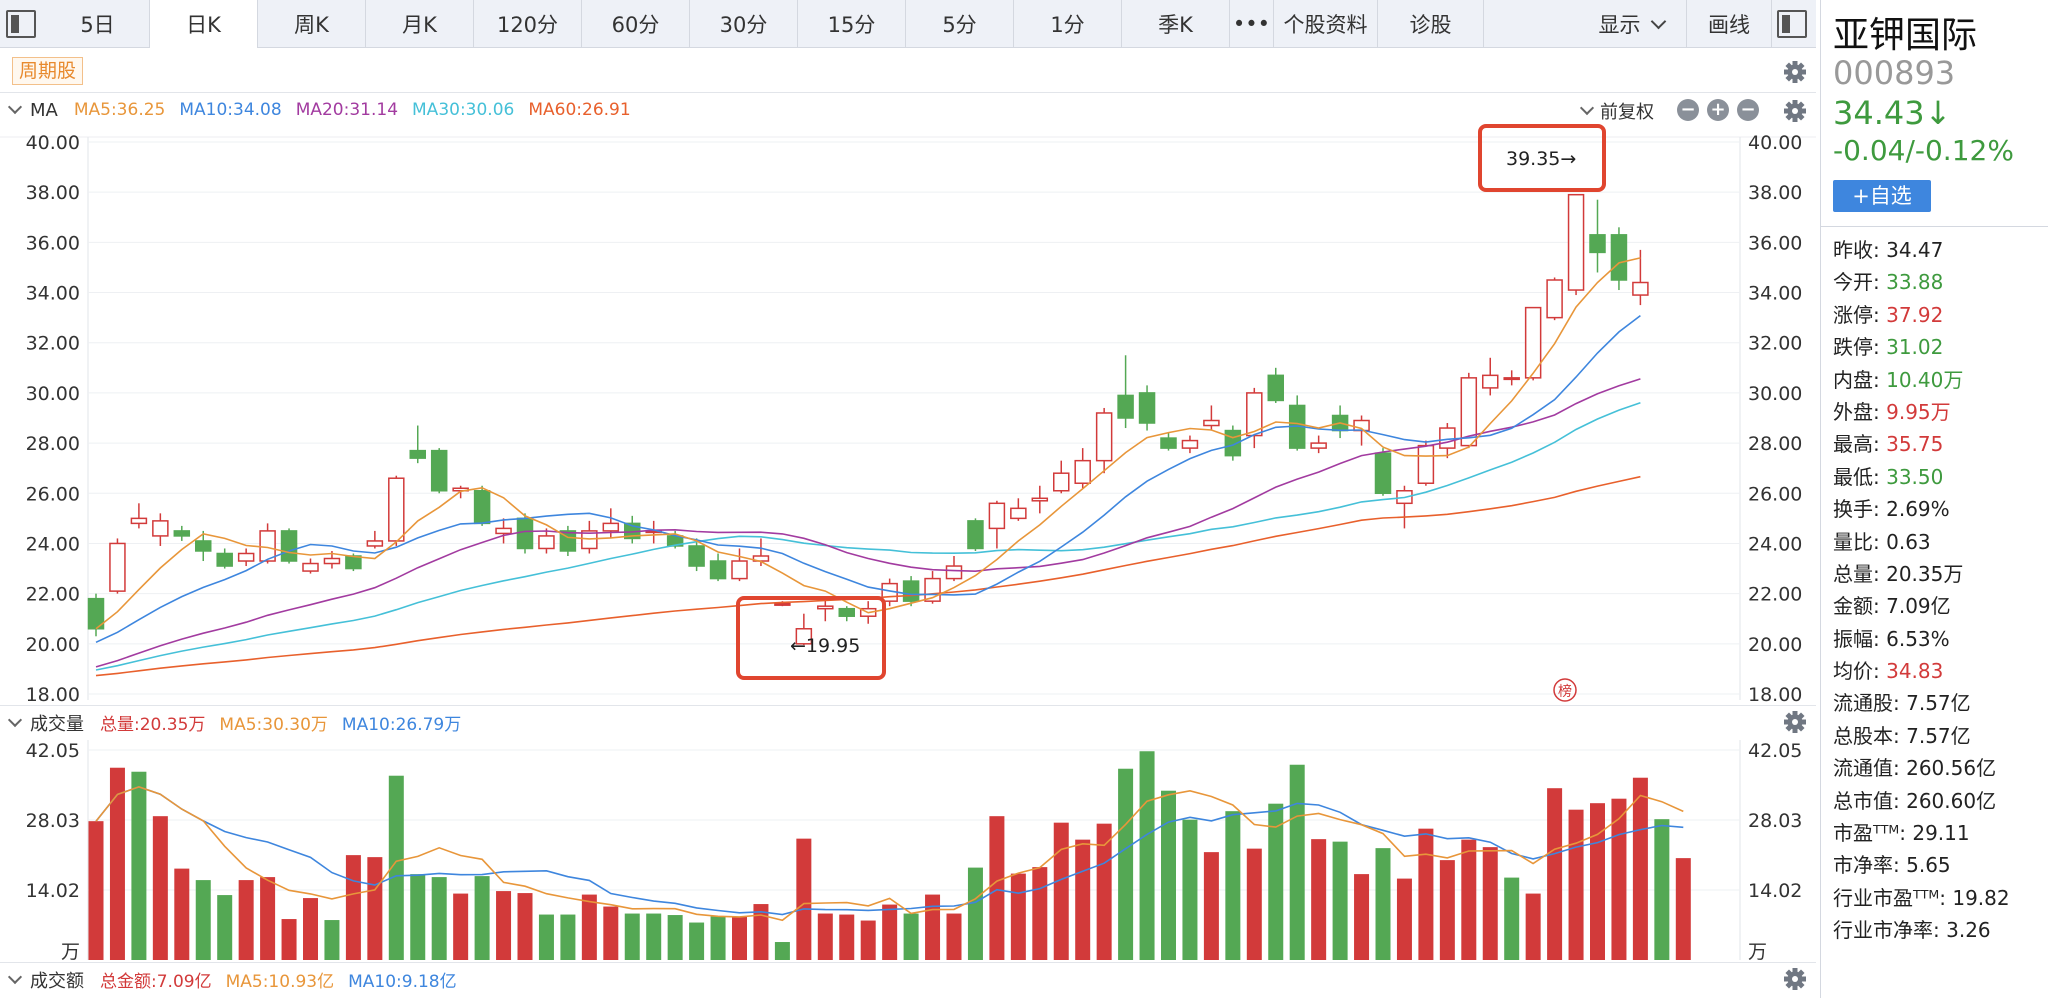  What do you see at coordinates (1911, 671) in the screenshot?
I see `quote-value: 34.83` at bounding box center [1911, 671].